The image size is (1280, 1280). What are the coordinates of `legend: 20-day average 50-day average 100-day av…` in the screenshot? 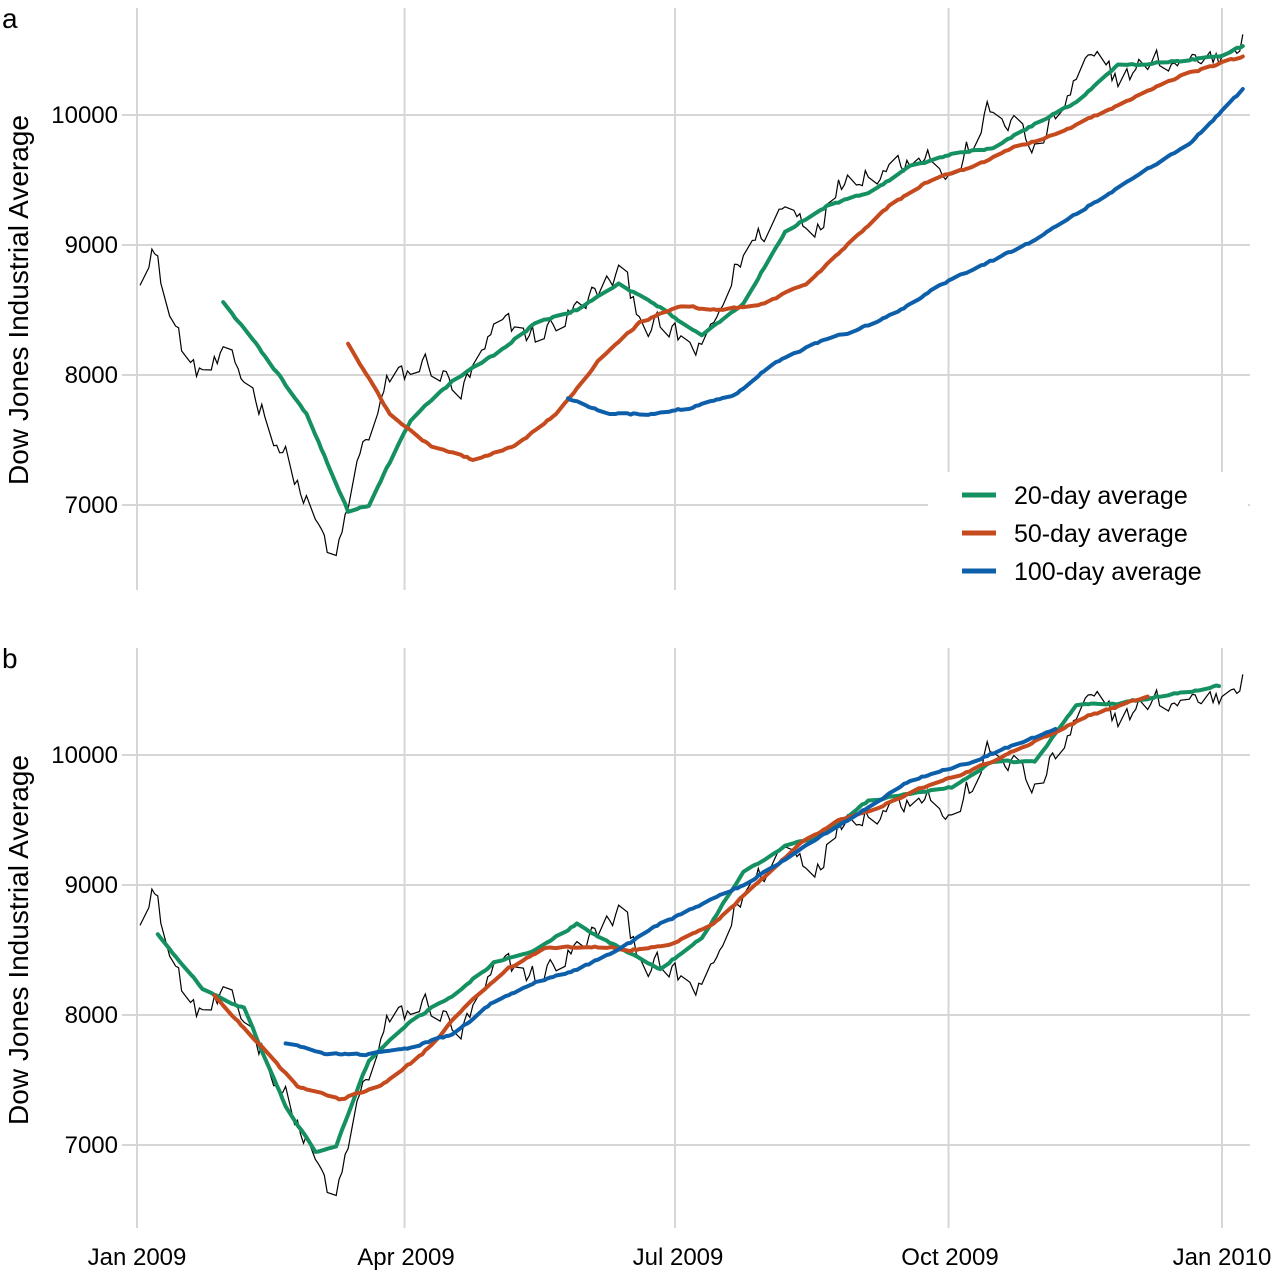 It's located at (1082, 534).